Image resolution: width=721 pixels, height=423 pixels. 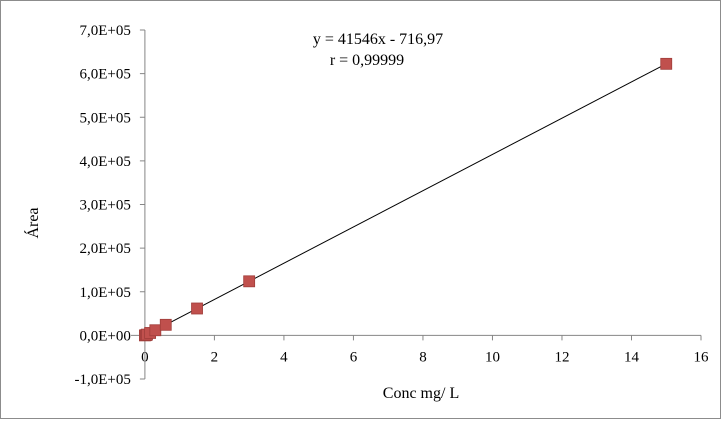 What do you see at coordinates (105, 162) in the screenshot?
I see `y-tick-label: 4,0E+05` at bounding box center [105, 162].